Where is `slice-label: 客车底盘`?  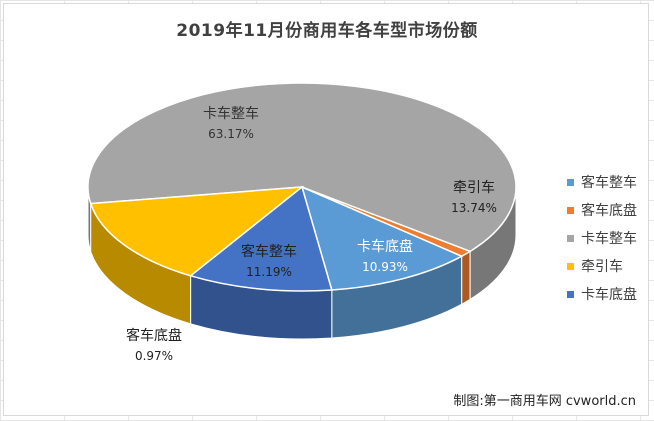
slice-label: 客车底盘 is located at coordinates (154, 335).